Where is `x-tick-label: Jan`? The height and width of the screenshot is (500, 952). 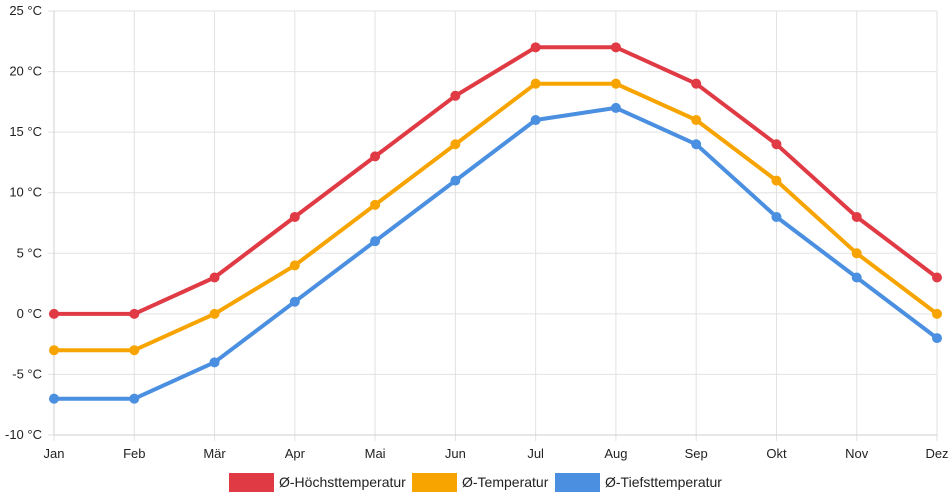
x-tick-label: Jan is located at coordinates (54, 453).